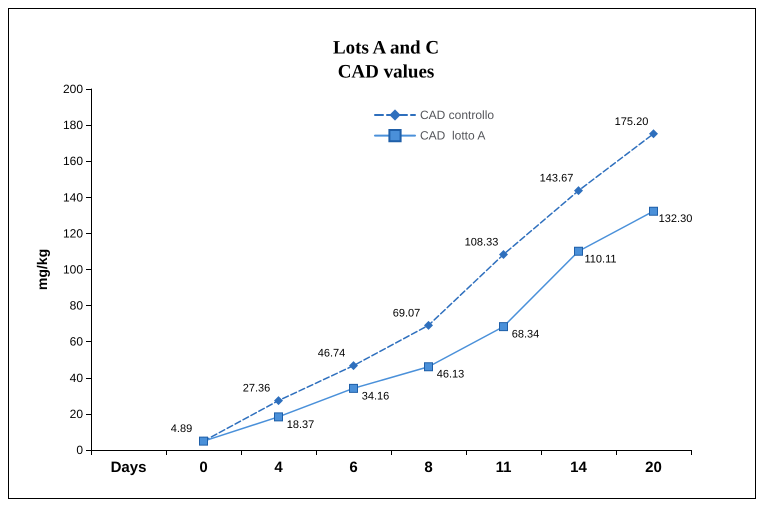 The image size is (764, 507). I want to click on data-label: 132.30, so click(675, 219).